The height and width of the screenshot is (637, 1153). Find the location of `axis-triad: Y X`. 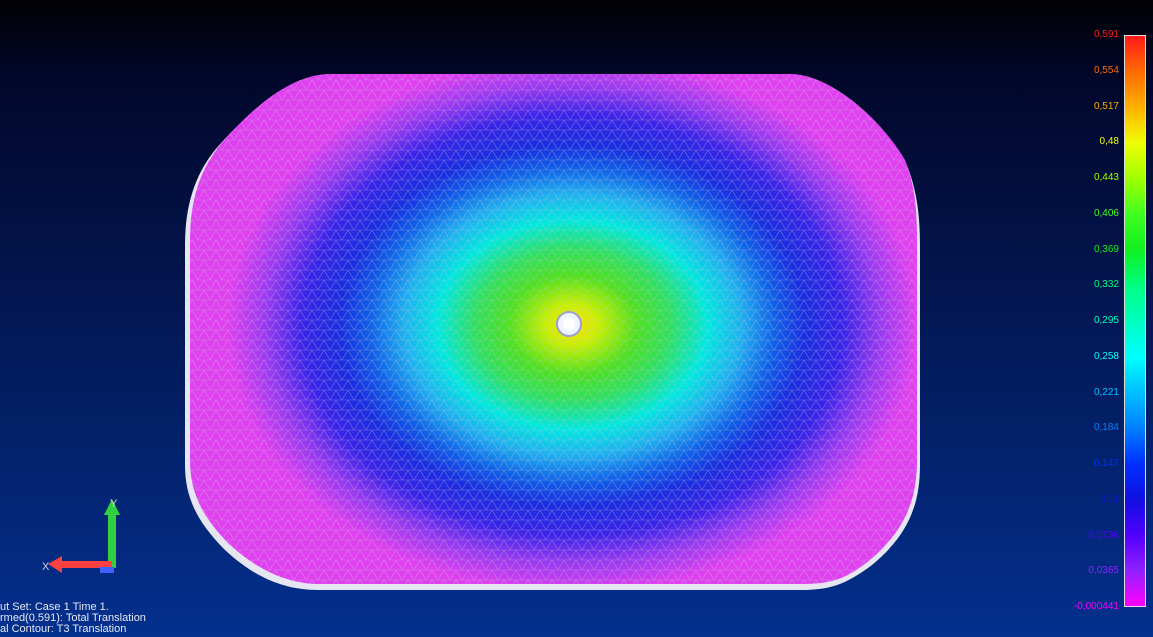

axis-triad: Y X is located at coordinates (81, 535).